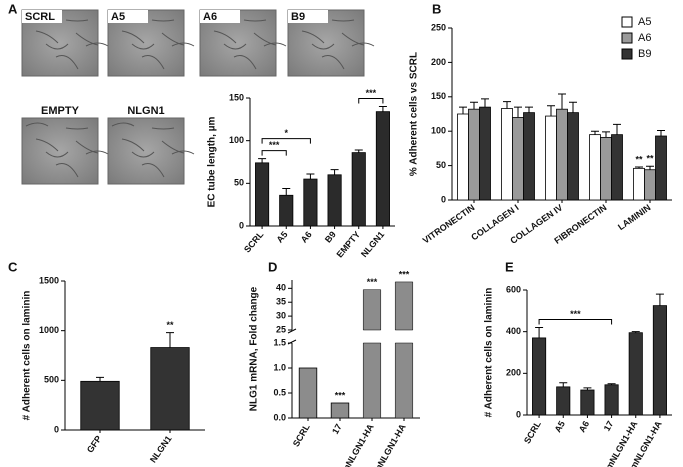 The height and width of the screenshot is (467, 683). What do you see at coordinates (51, 380) in the screenshot?
I see `y-tick-label: 500` at bounding box center [51, 380].